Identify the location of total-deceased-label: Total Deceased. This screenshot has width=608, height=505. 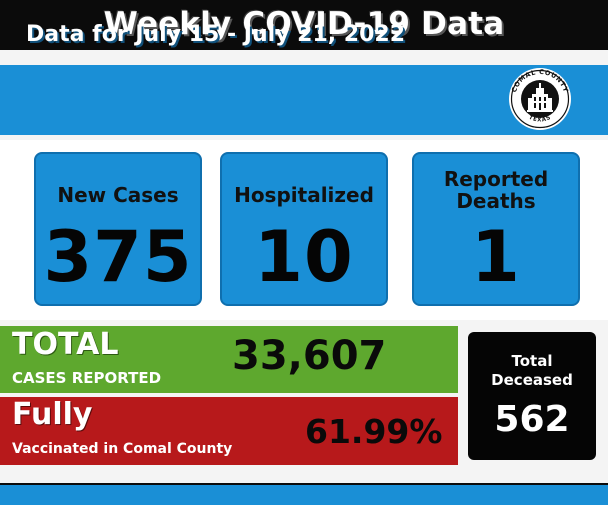
(532, 371).